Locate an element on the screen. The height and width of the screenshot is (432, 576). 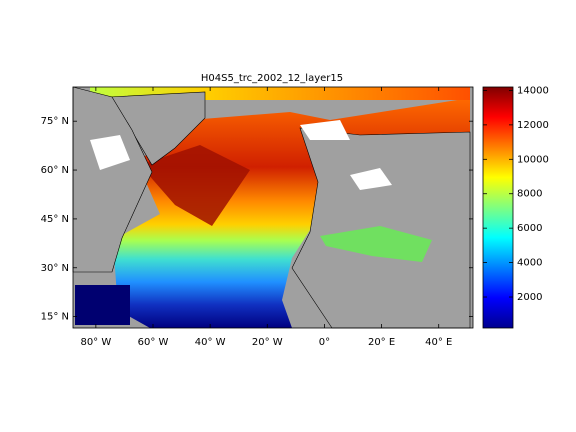
ocean-field is located at coordinates (195, 185).